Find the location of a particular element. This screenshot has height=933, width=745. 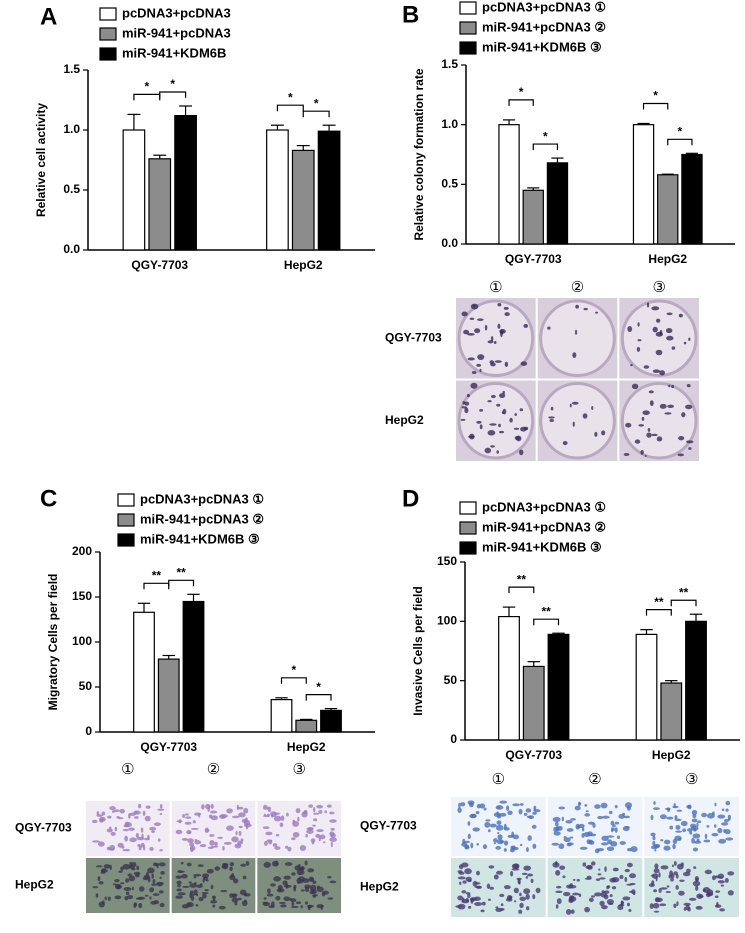

column-label: ① is located at coordinates (495, 287).